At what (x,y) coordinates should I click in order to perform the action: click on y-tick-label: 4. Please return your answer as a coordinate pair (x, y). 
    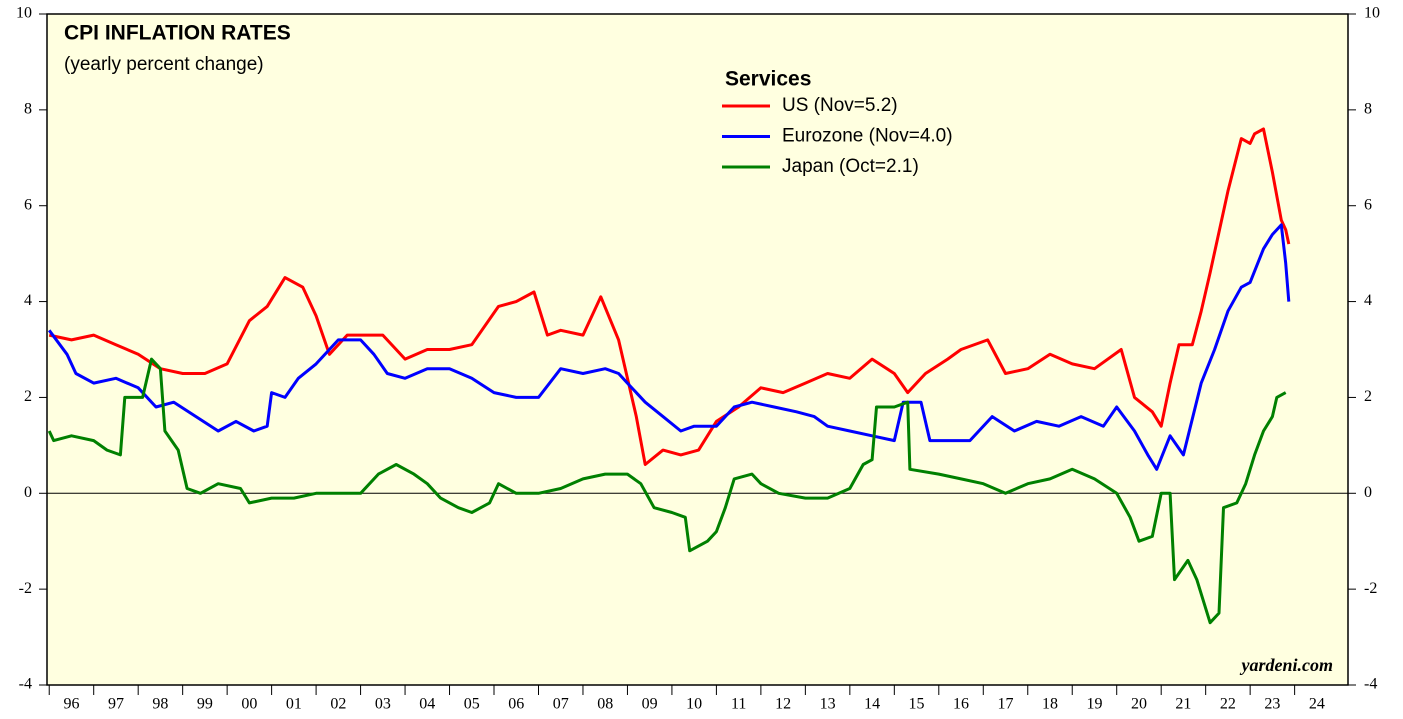
    Looking at the image, I should click on (28, 300).